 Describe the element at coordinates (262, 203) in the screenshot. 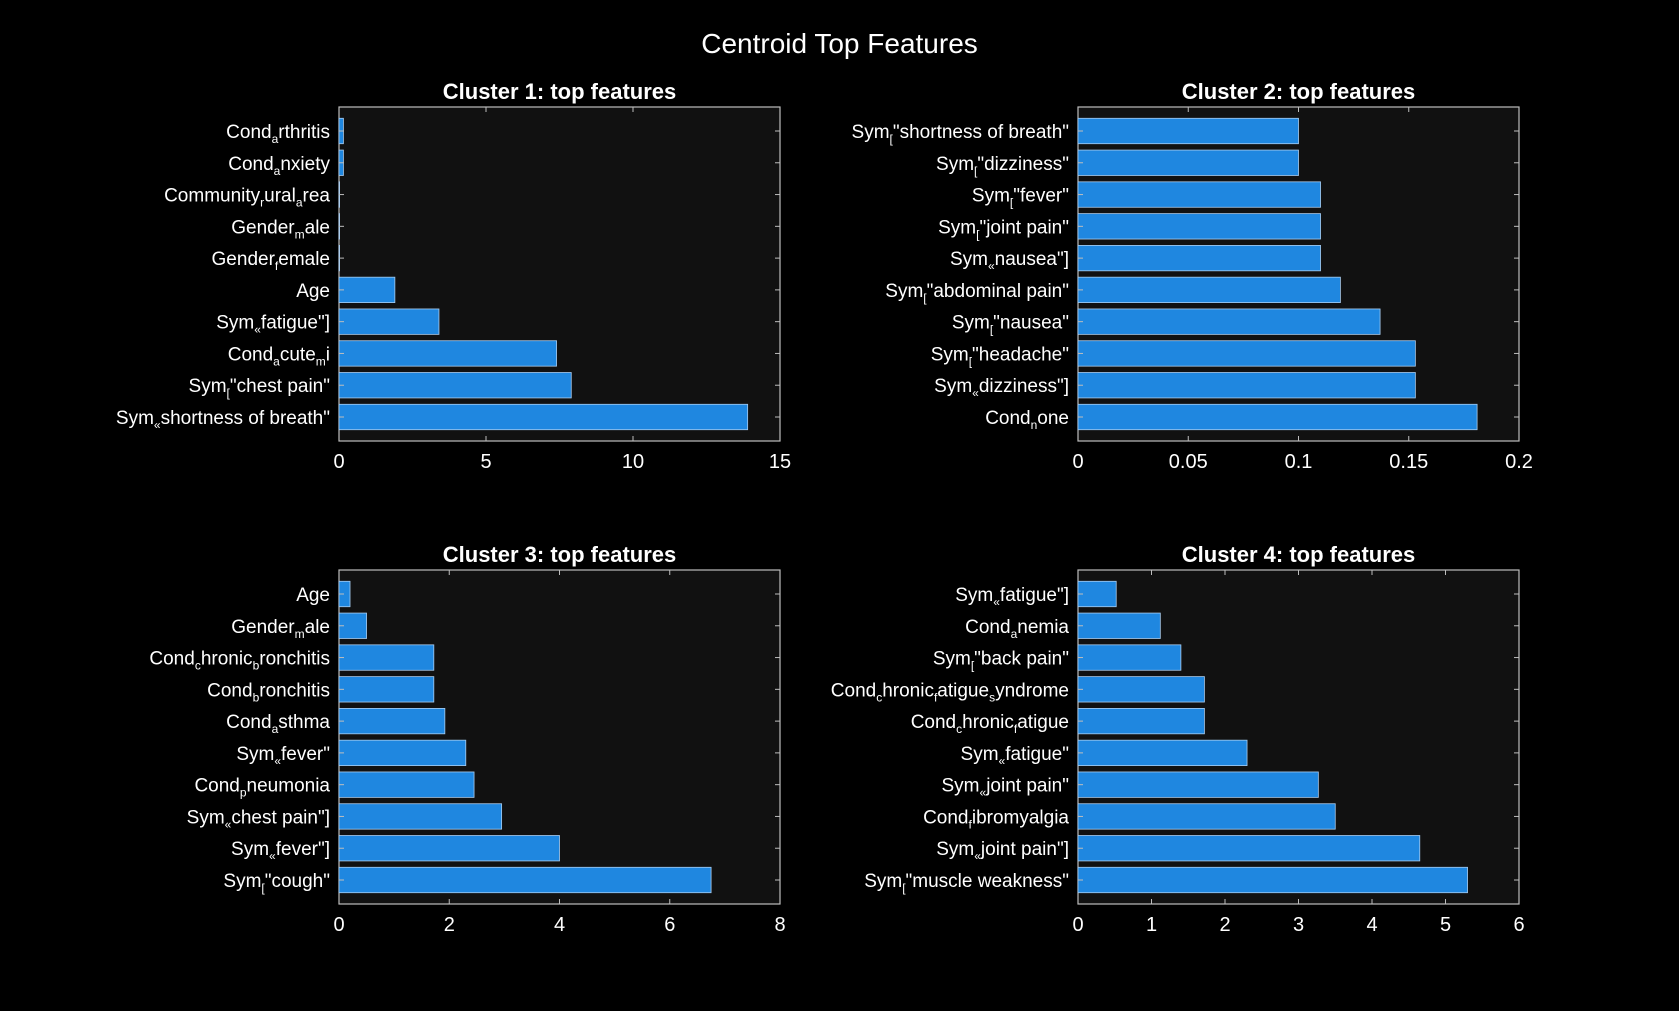

I see `label-subscript: r` at that location.